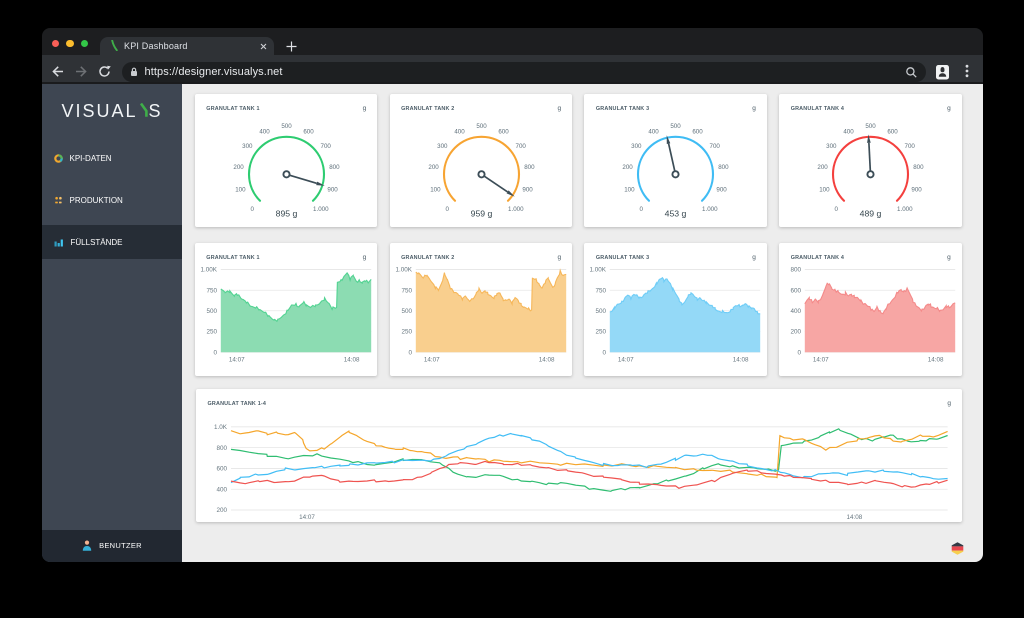 This screenshot has width=1024, height=618. I want to click on svg-text: 489 g, so click(871, 214).